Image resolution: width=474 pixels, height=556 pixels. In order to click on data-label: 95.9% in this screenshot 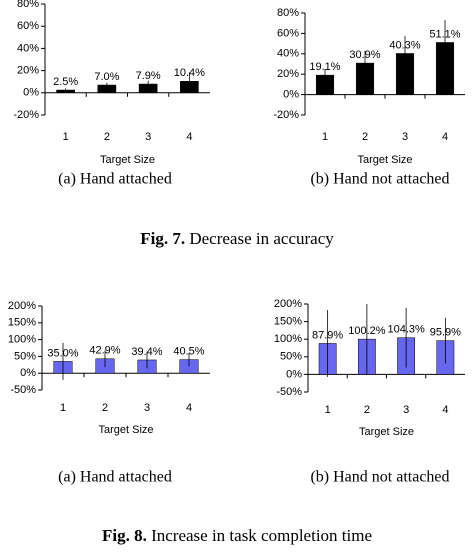, I will do `click(445, 333)`.